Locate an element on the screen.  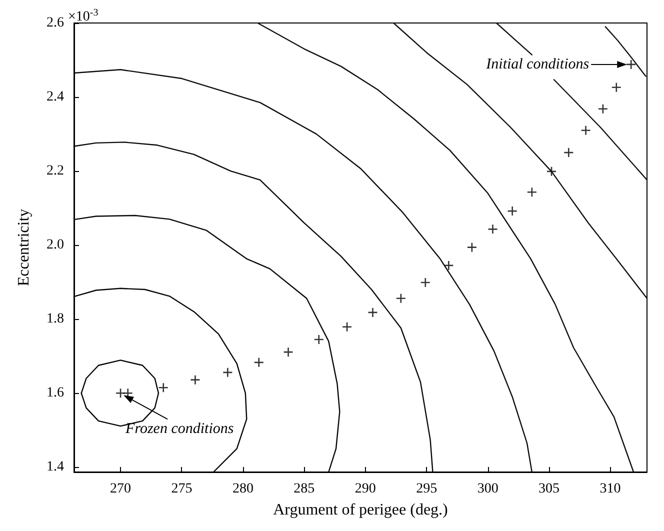
y-tick-label: 2.2 is located at coordinates (55, 171).